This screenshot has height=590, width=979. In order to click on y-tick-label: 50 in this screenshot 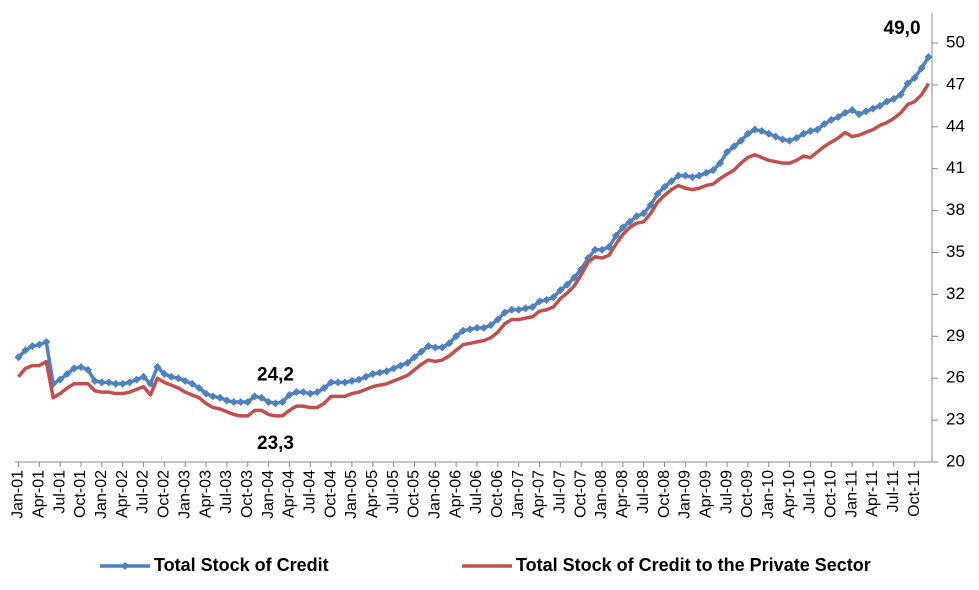, I will do `click(955, 41)`.